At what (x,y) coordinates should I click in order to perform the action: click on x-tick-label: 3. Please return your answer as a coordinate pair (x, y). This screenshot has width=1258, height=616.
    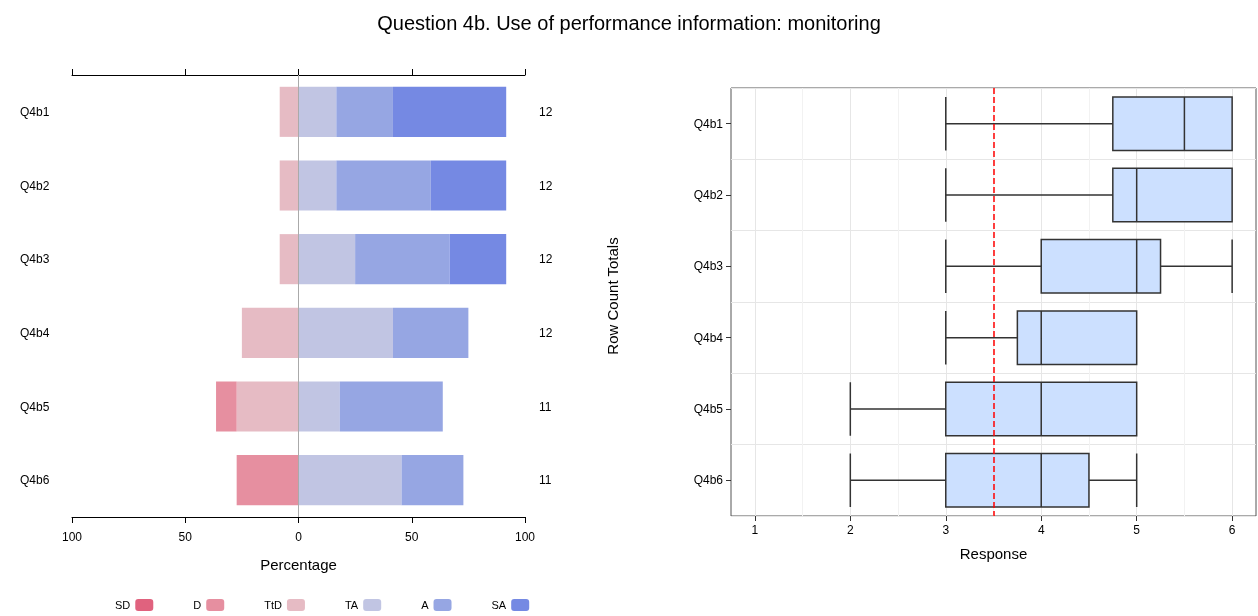
    Looking at the image, I should click on (946, 530).